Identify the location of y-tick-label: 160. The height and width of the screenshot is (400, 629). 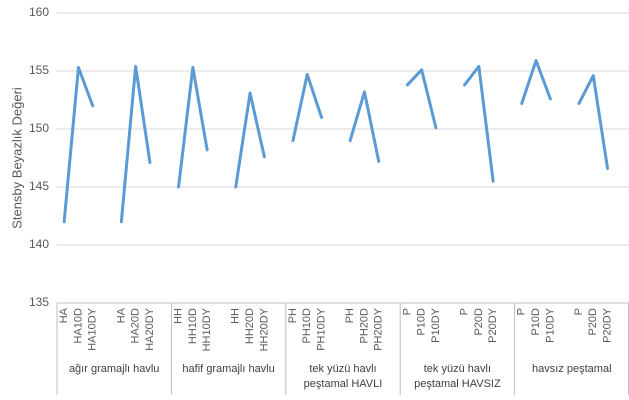
(39, 12).